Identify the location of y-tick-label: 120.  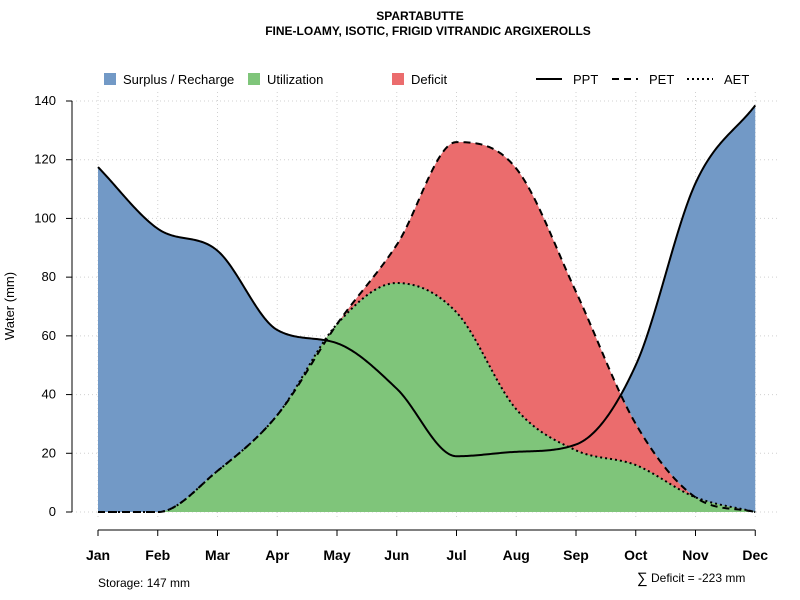
(45, 159).